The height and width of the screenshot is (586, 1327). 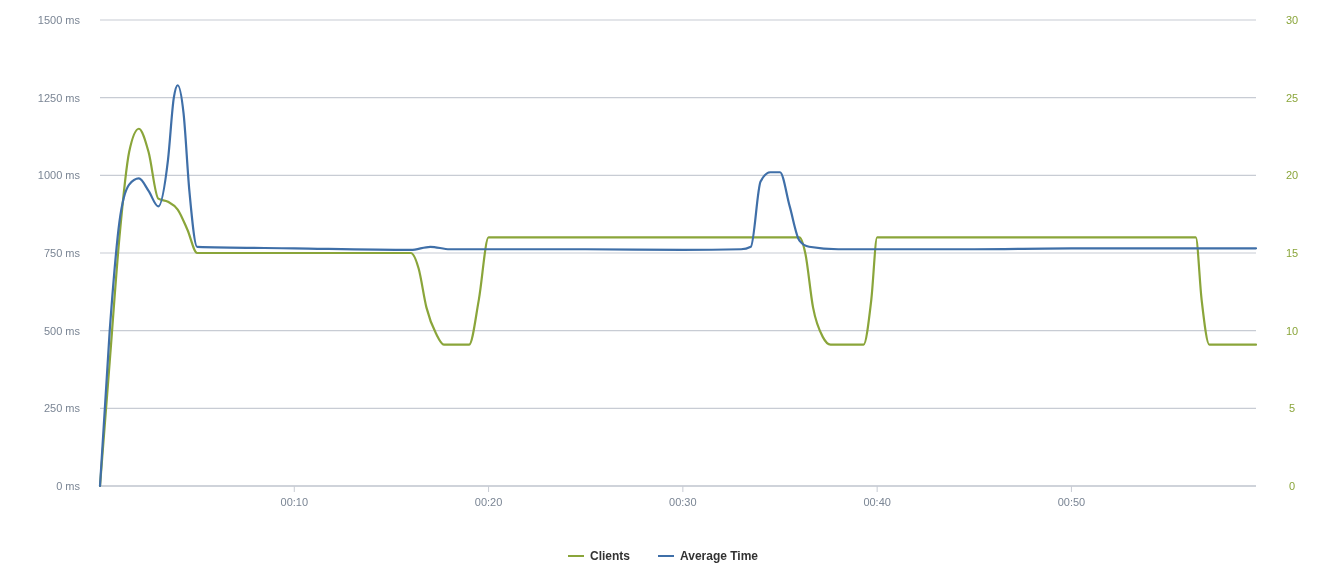 What do you see at coordinates (59, 175) in the screenshot?
I see `y-tick-label: 1000 ms` at bounding box center [59, 175].